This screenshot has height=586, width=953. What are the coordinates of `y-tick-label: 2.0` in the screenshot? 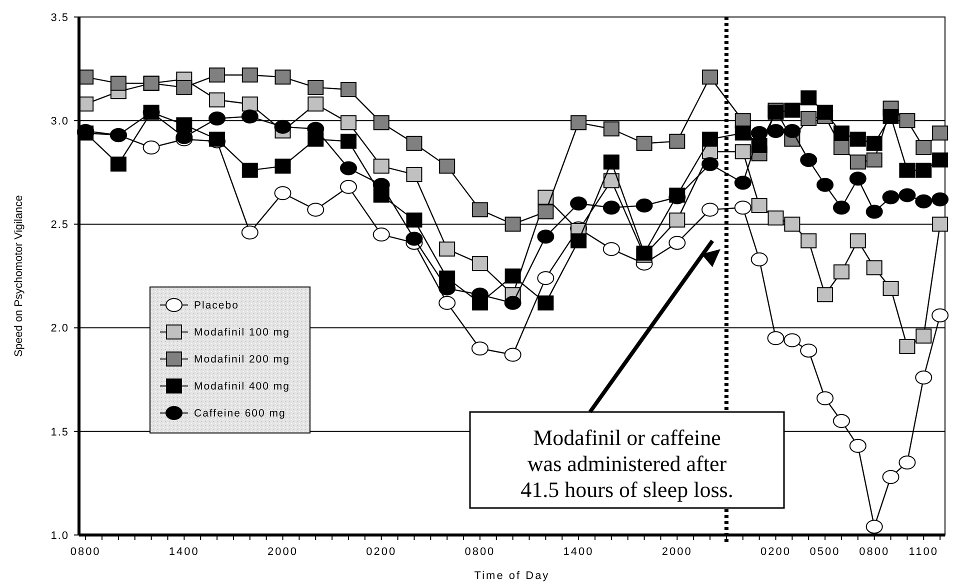 It's located at (59, 328).